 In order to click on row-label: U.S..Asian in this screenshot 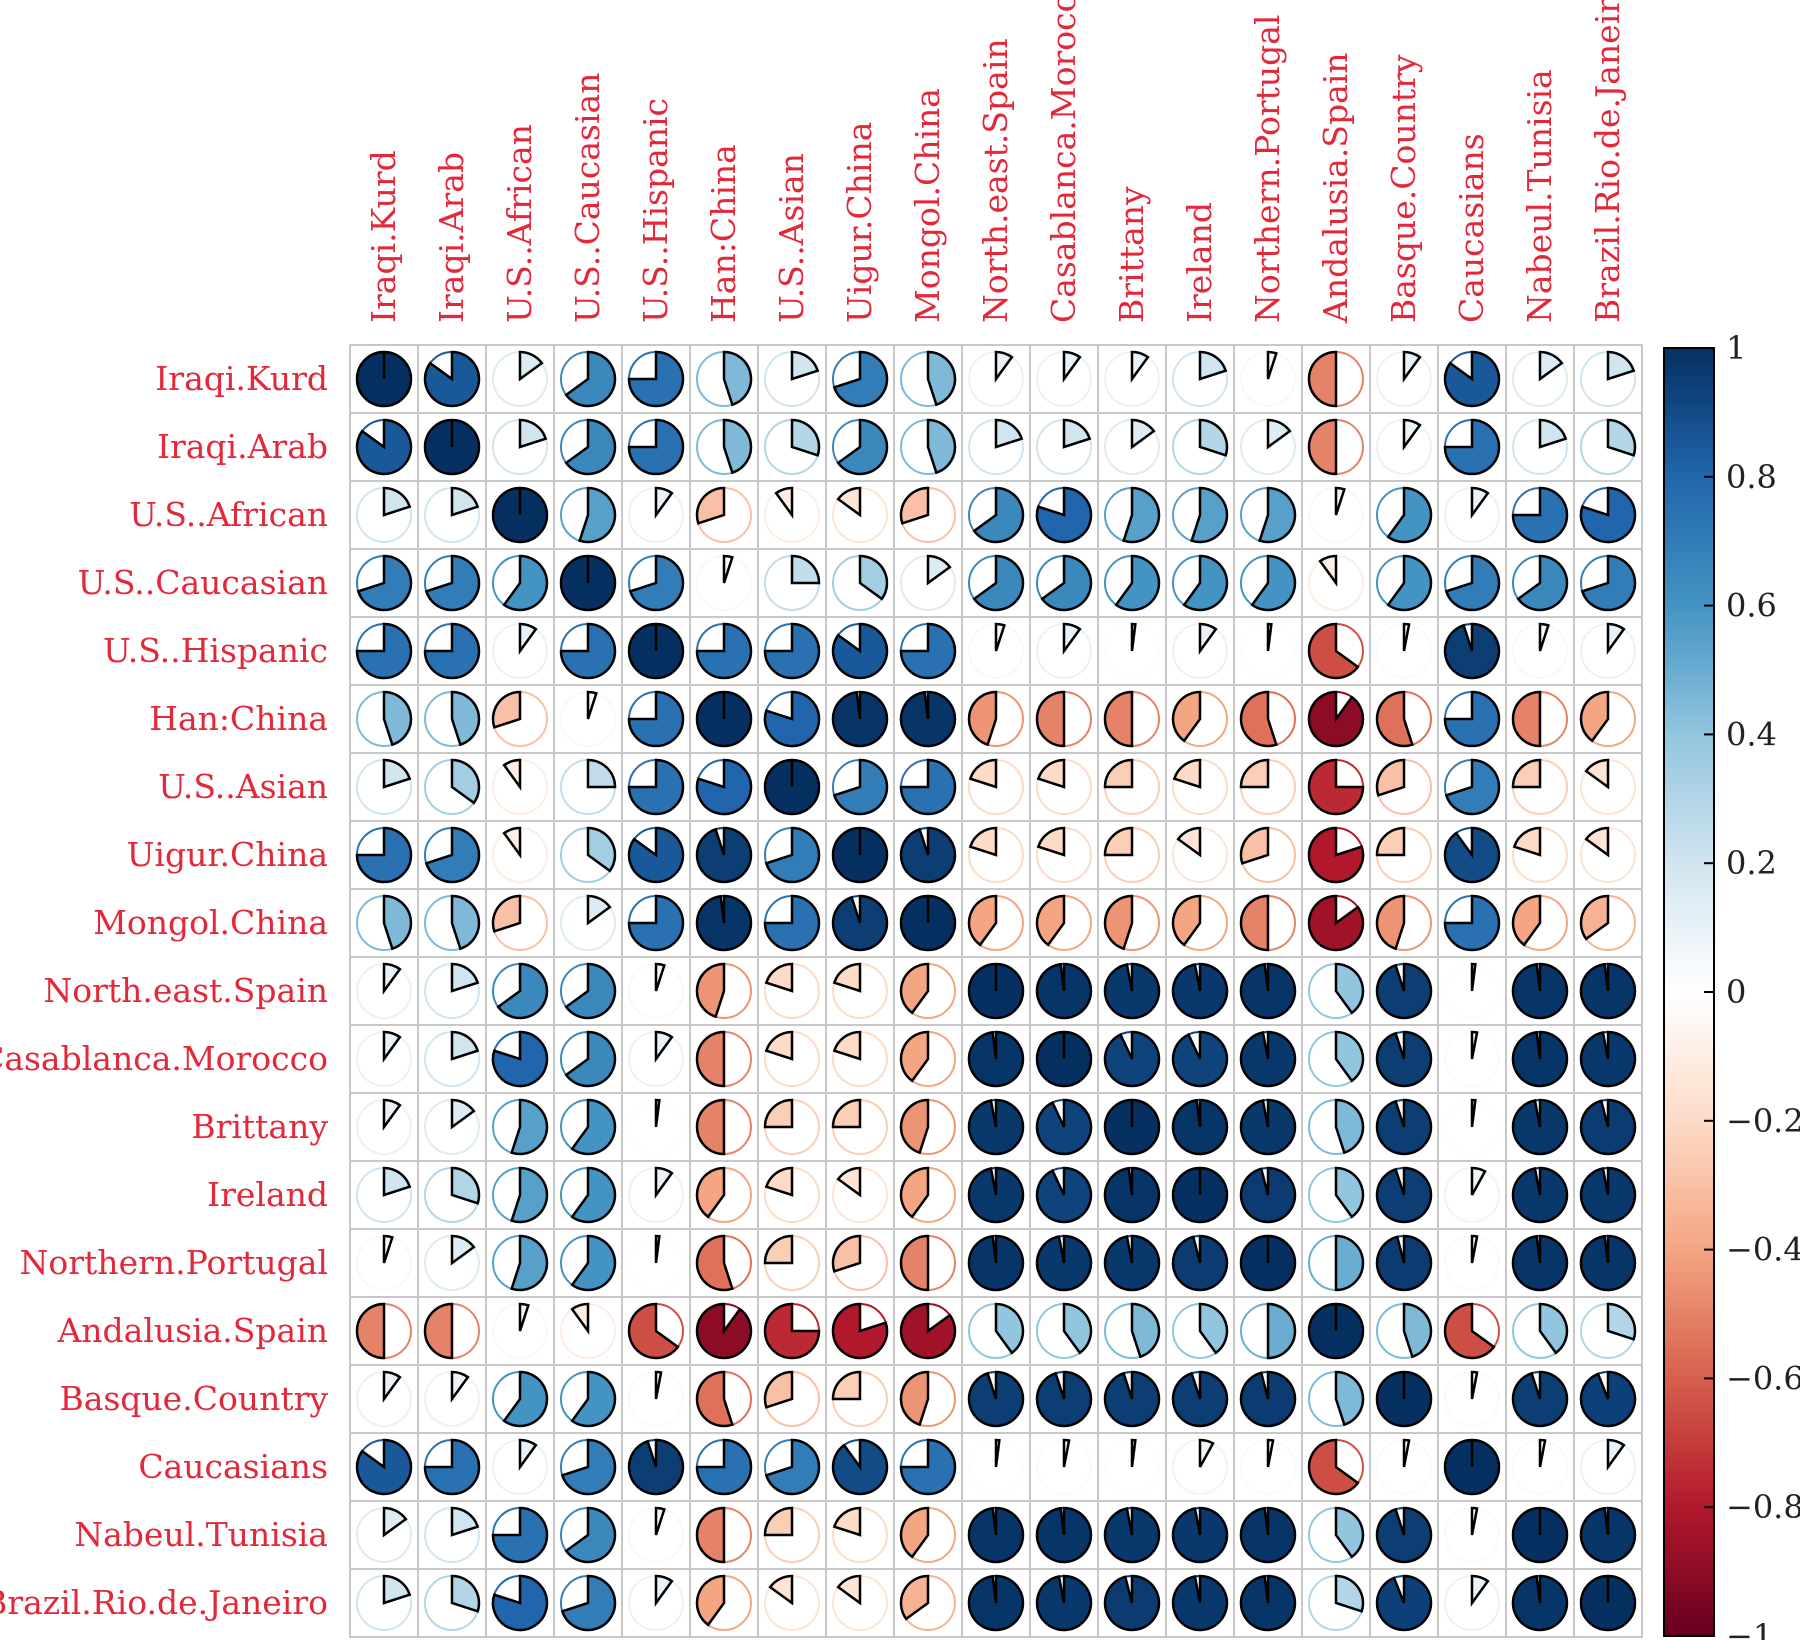, I will do `click(243, 786)`.